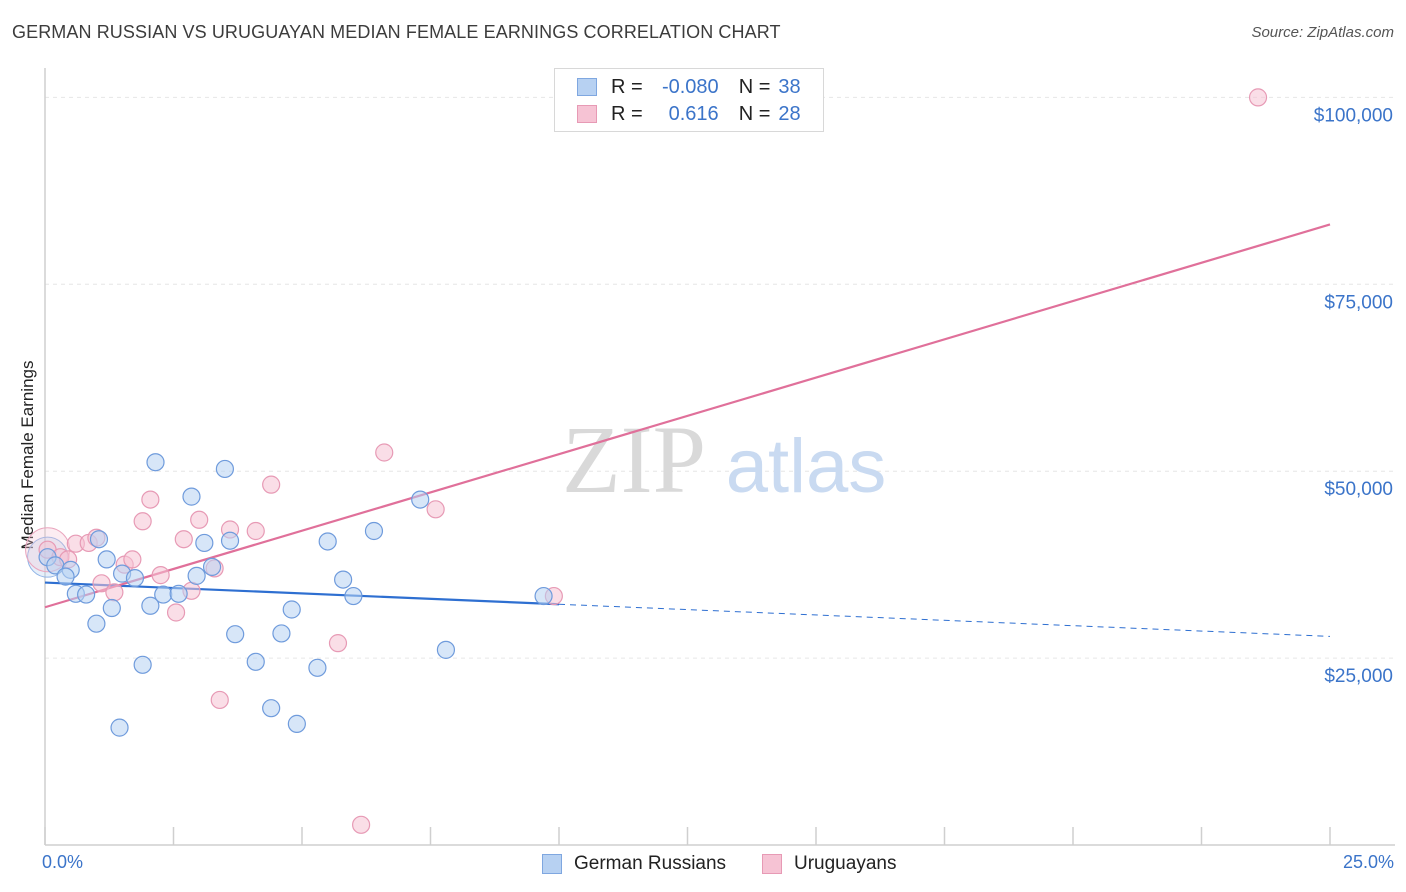 This screenshot has width=1406, height=892. Describe the element at coordinates (789, 86) in the screenshot. I see `legend-n-value: 38` at that location.